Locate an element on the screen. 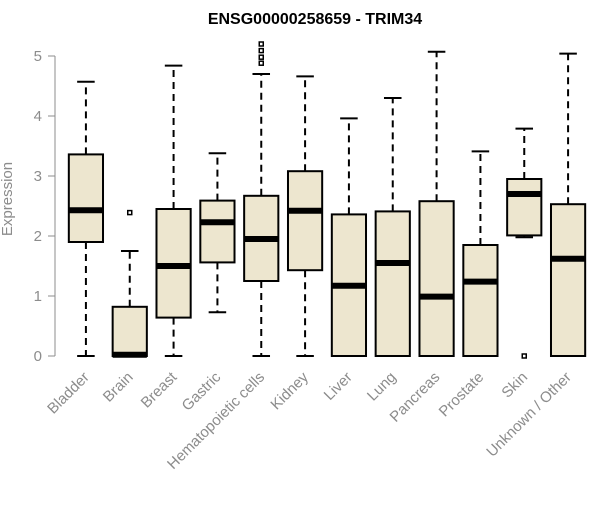 This screenshot has width=600, height=505. box-breast is located at coordinates (173, 210).